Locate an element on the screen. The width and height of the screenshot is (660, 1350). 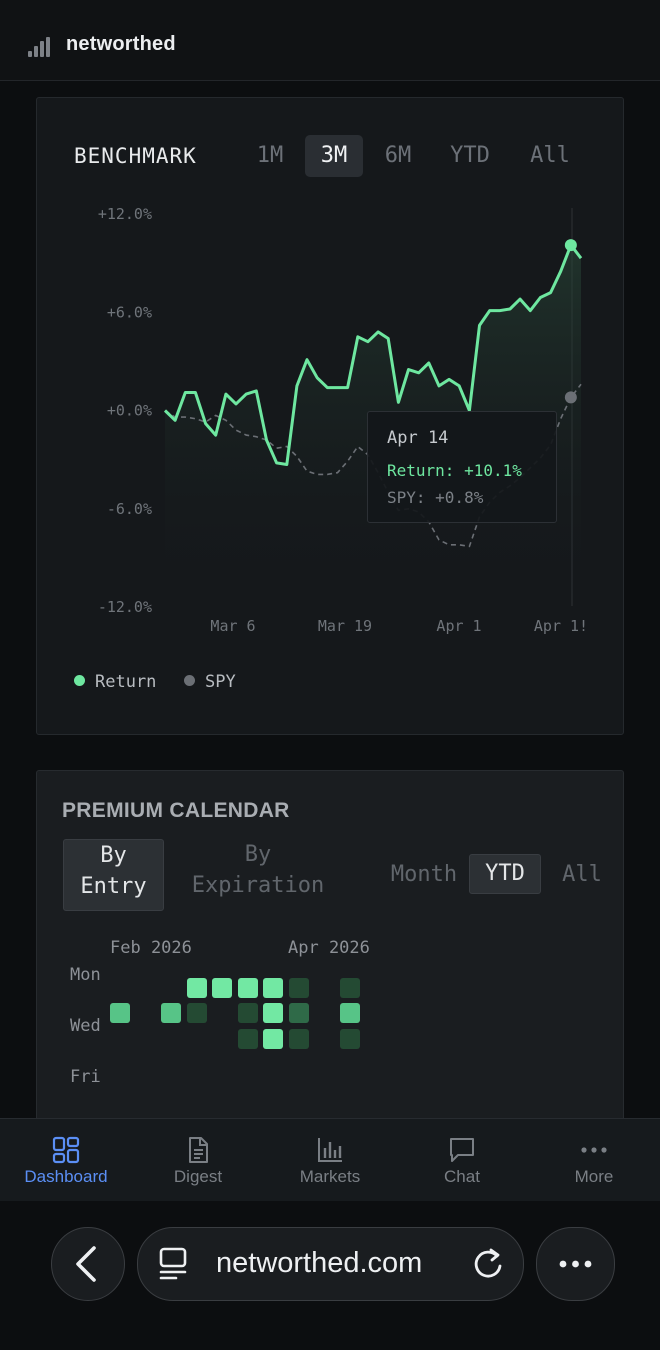
legend-return: Return is located at coordinates (115, 682).